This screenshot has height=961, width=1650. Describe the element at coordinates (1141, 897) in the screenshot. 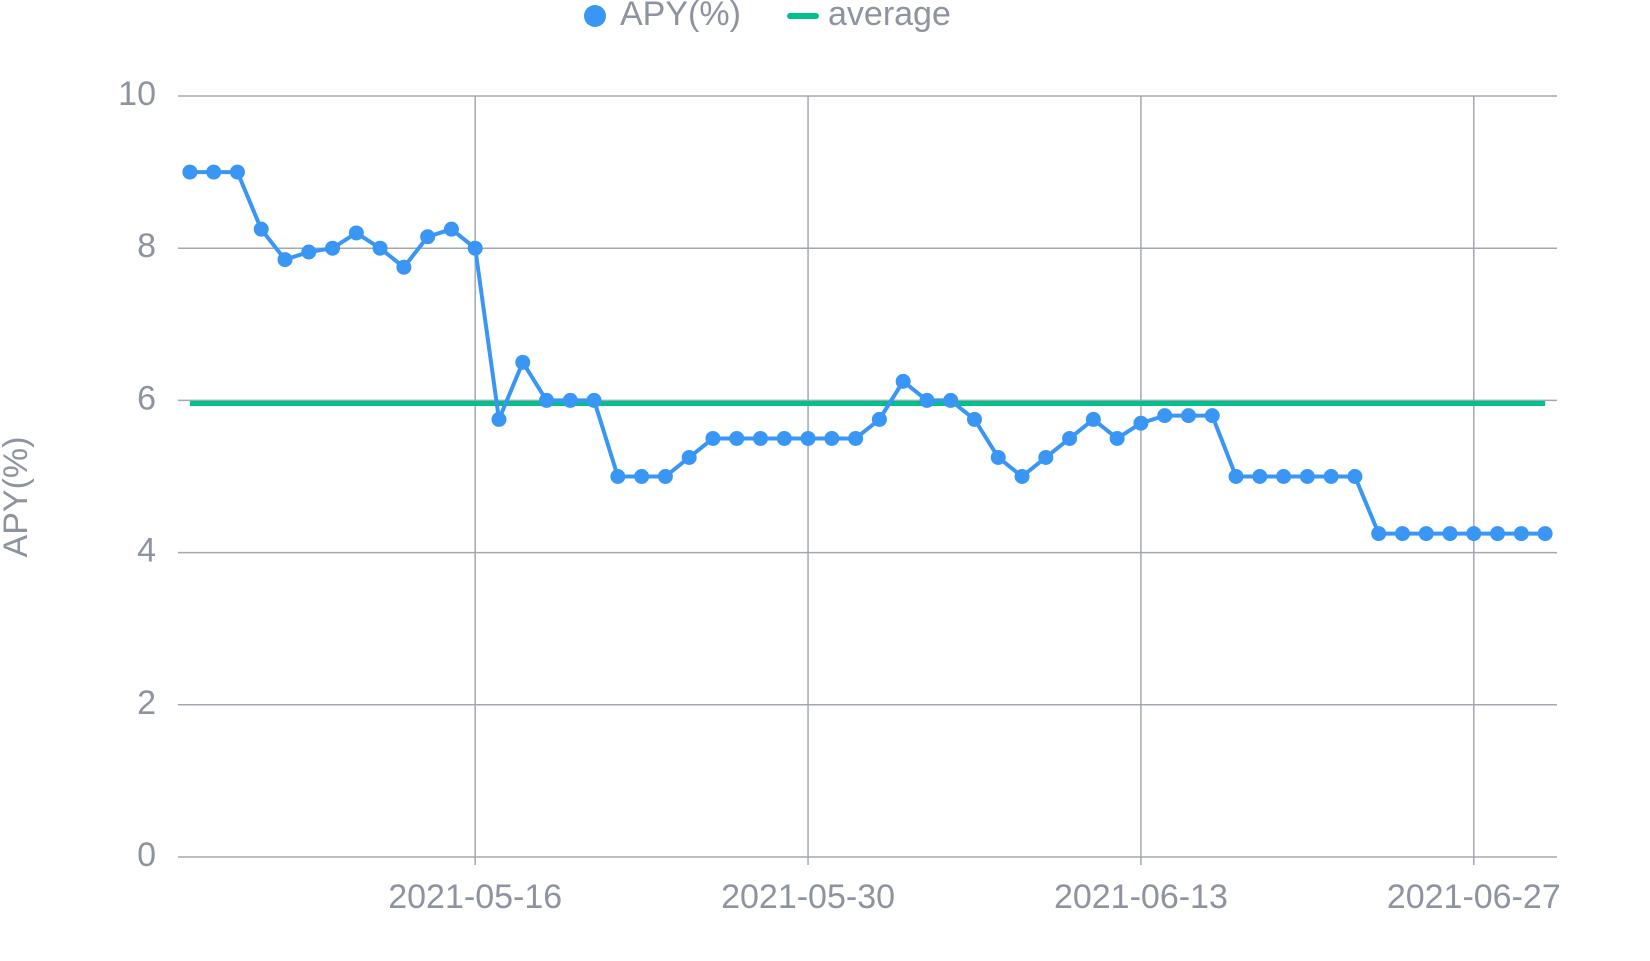

I see `x-tick-label: 2021-06-13` at that location.